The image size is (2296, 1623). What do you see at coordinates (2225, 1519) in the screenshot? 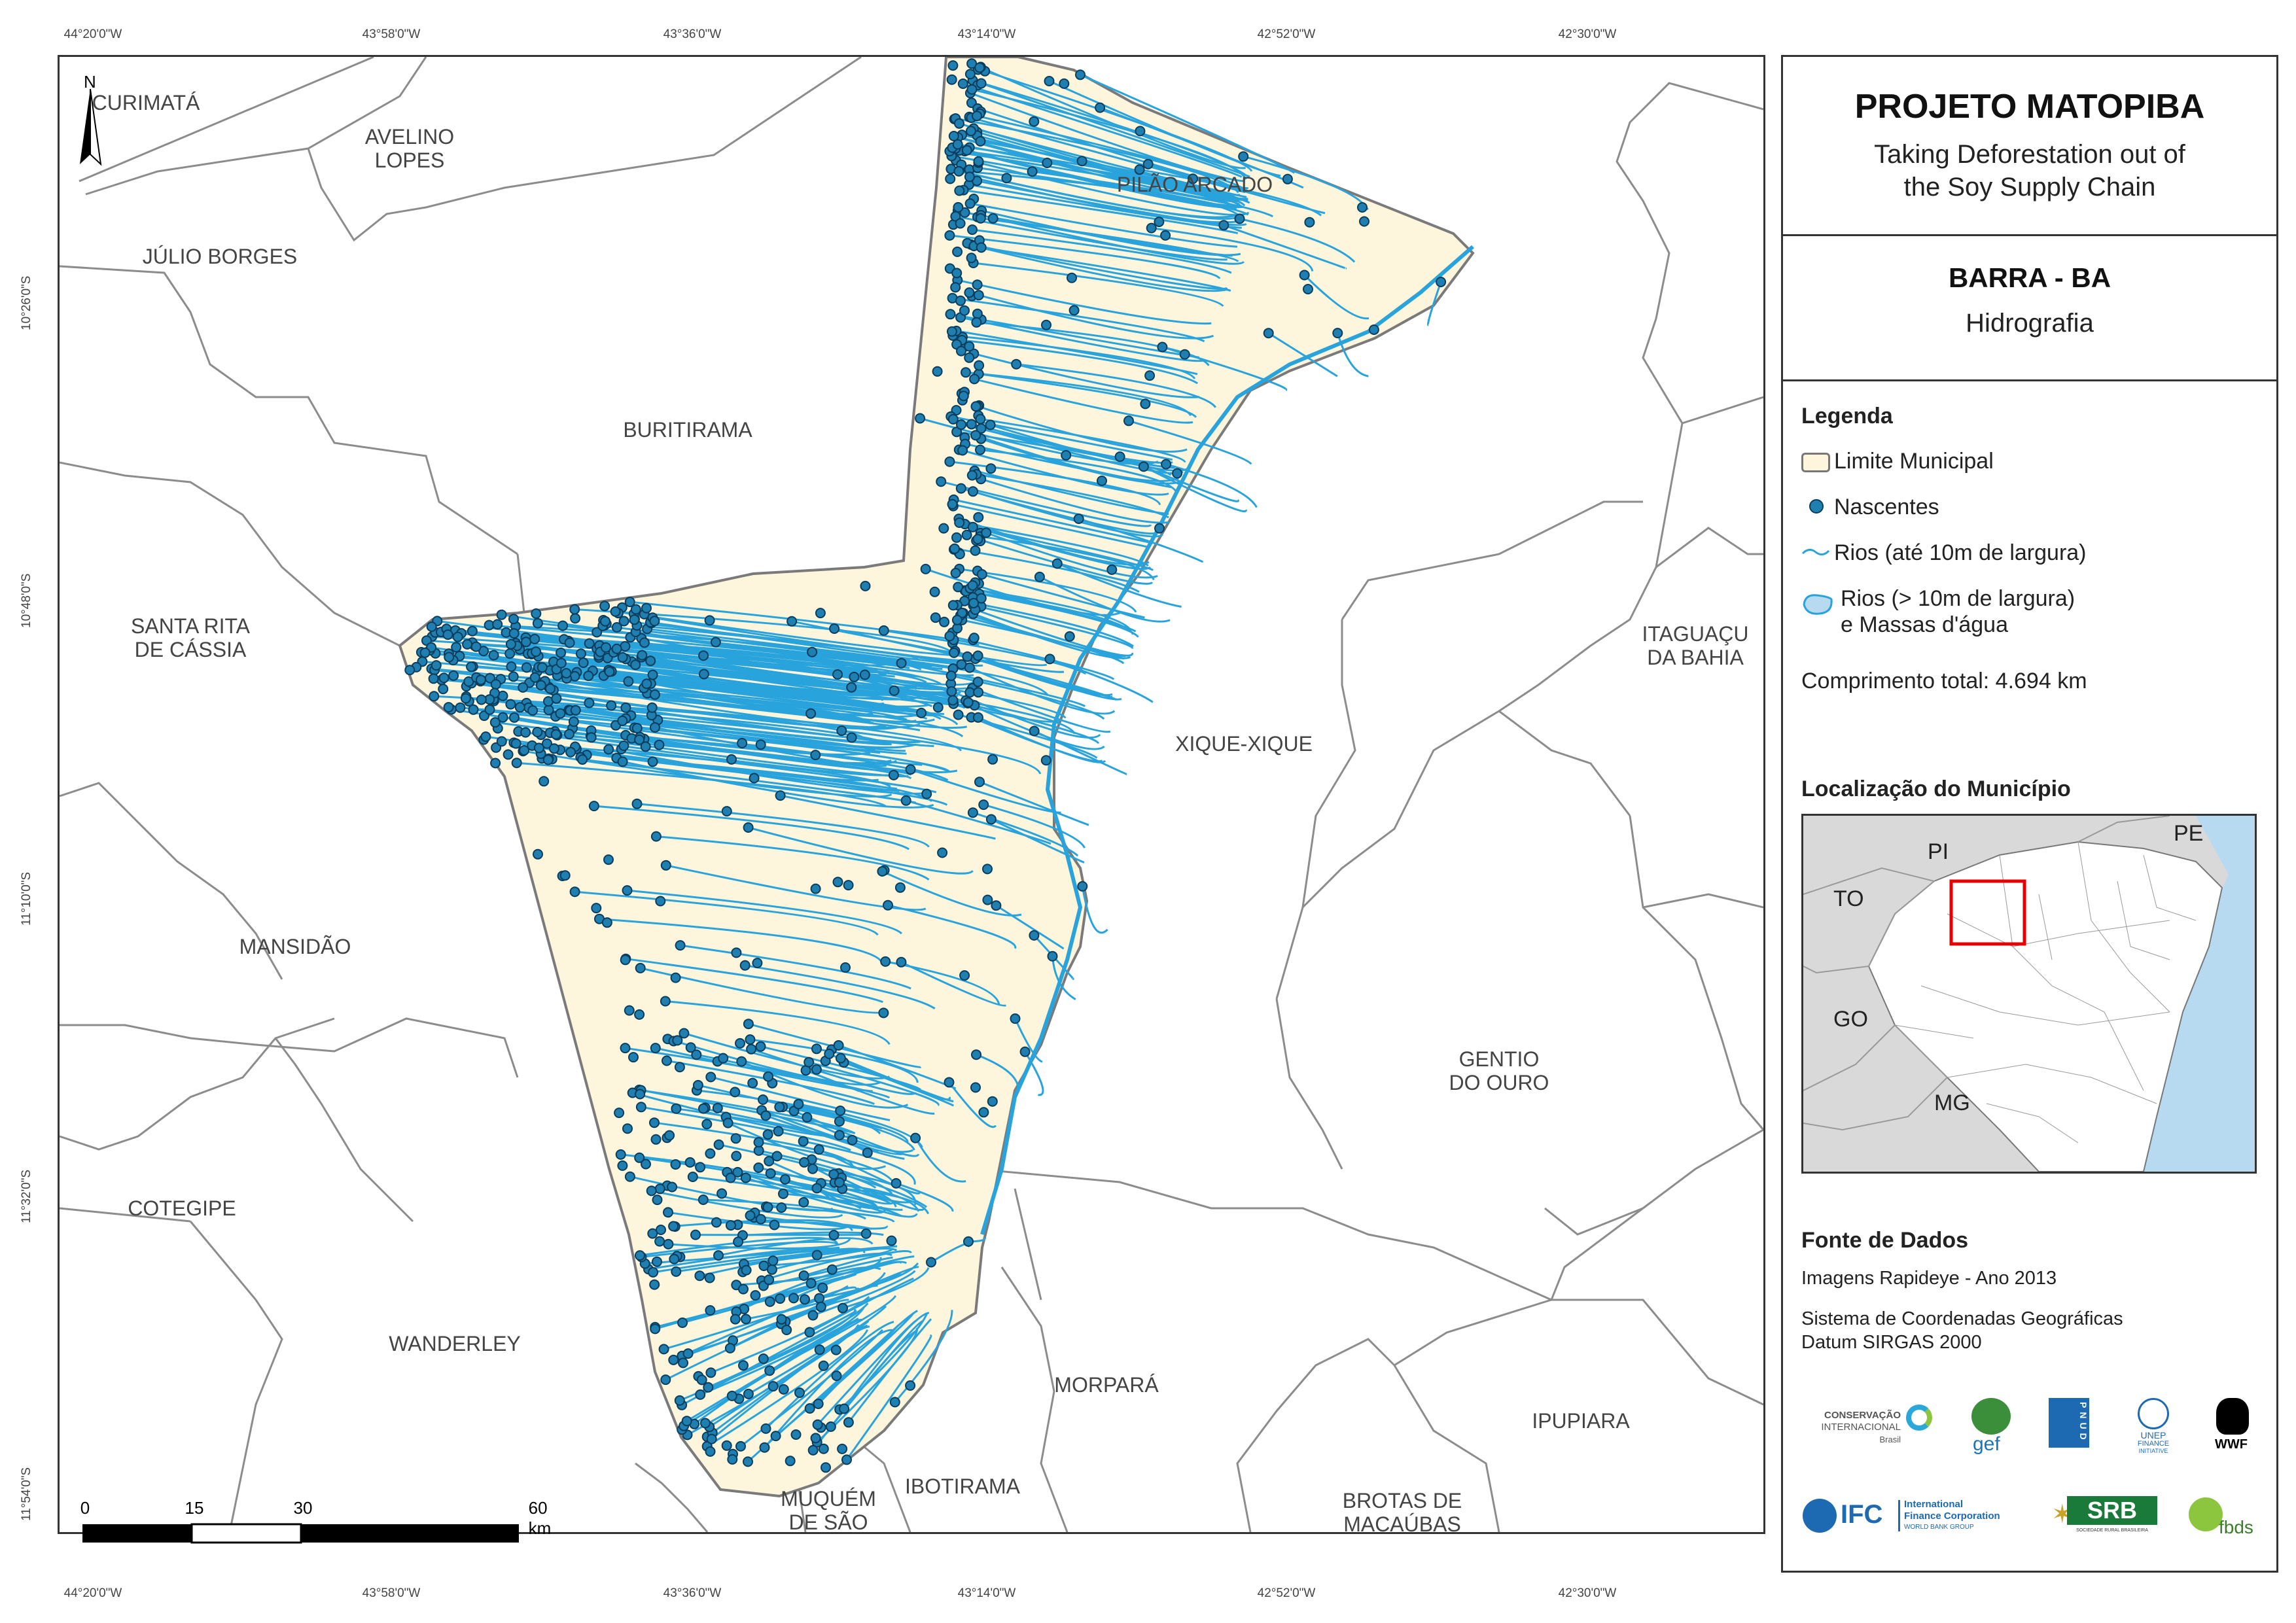
I see `fbds-logo: fbds` at bounding box center [2225, 1519].